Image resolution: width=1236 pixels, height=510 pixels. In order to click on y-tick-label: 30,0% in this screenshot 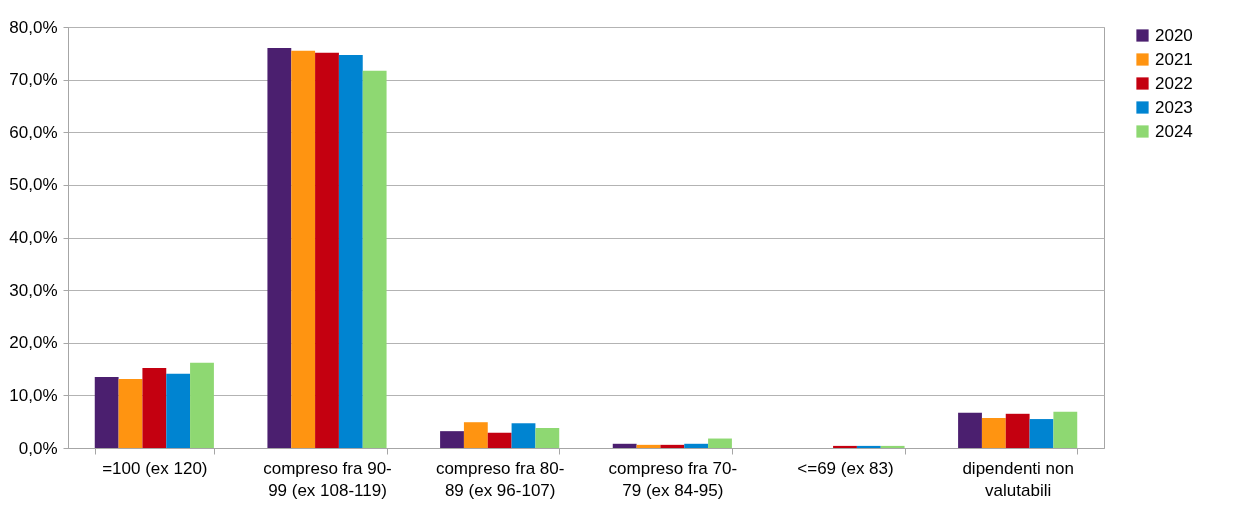, I will do `click(33, 290)`.